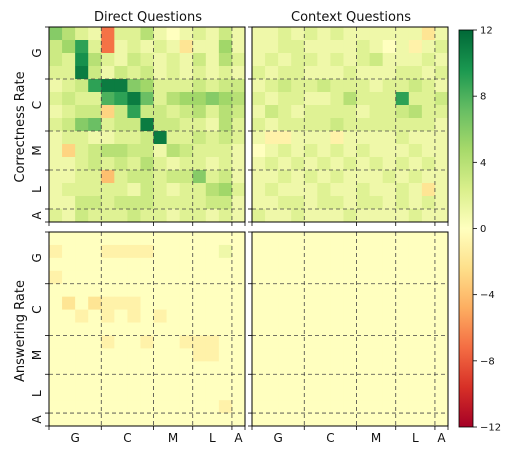  Describe the element at coordinates (441, 438) in the screenshot. I see `x-group-label: A` at that location.